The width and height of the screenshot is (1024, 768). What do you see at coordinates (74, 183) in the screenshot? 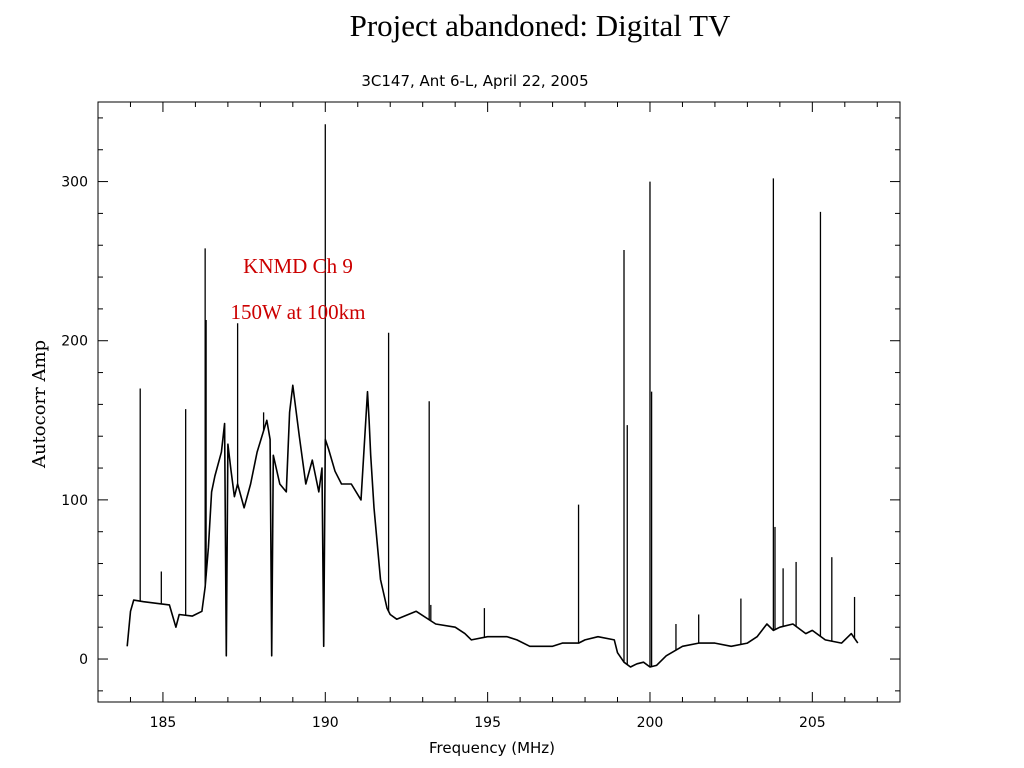
I see `y-tick-label: 300` at bounding box center [74, 183].